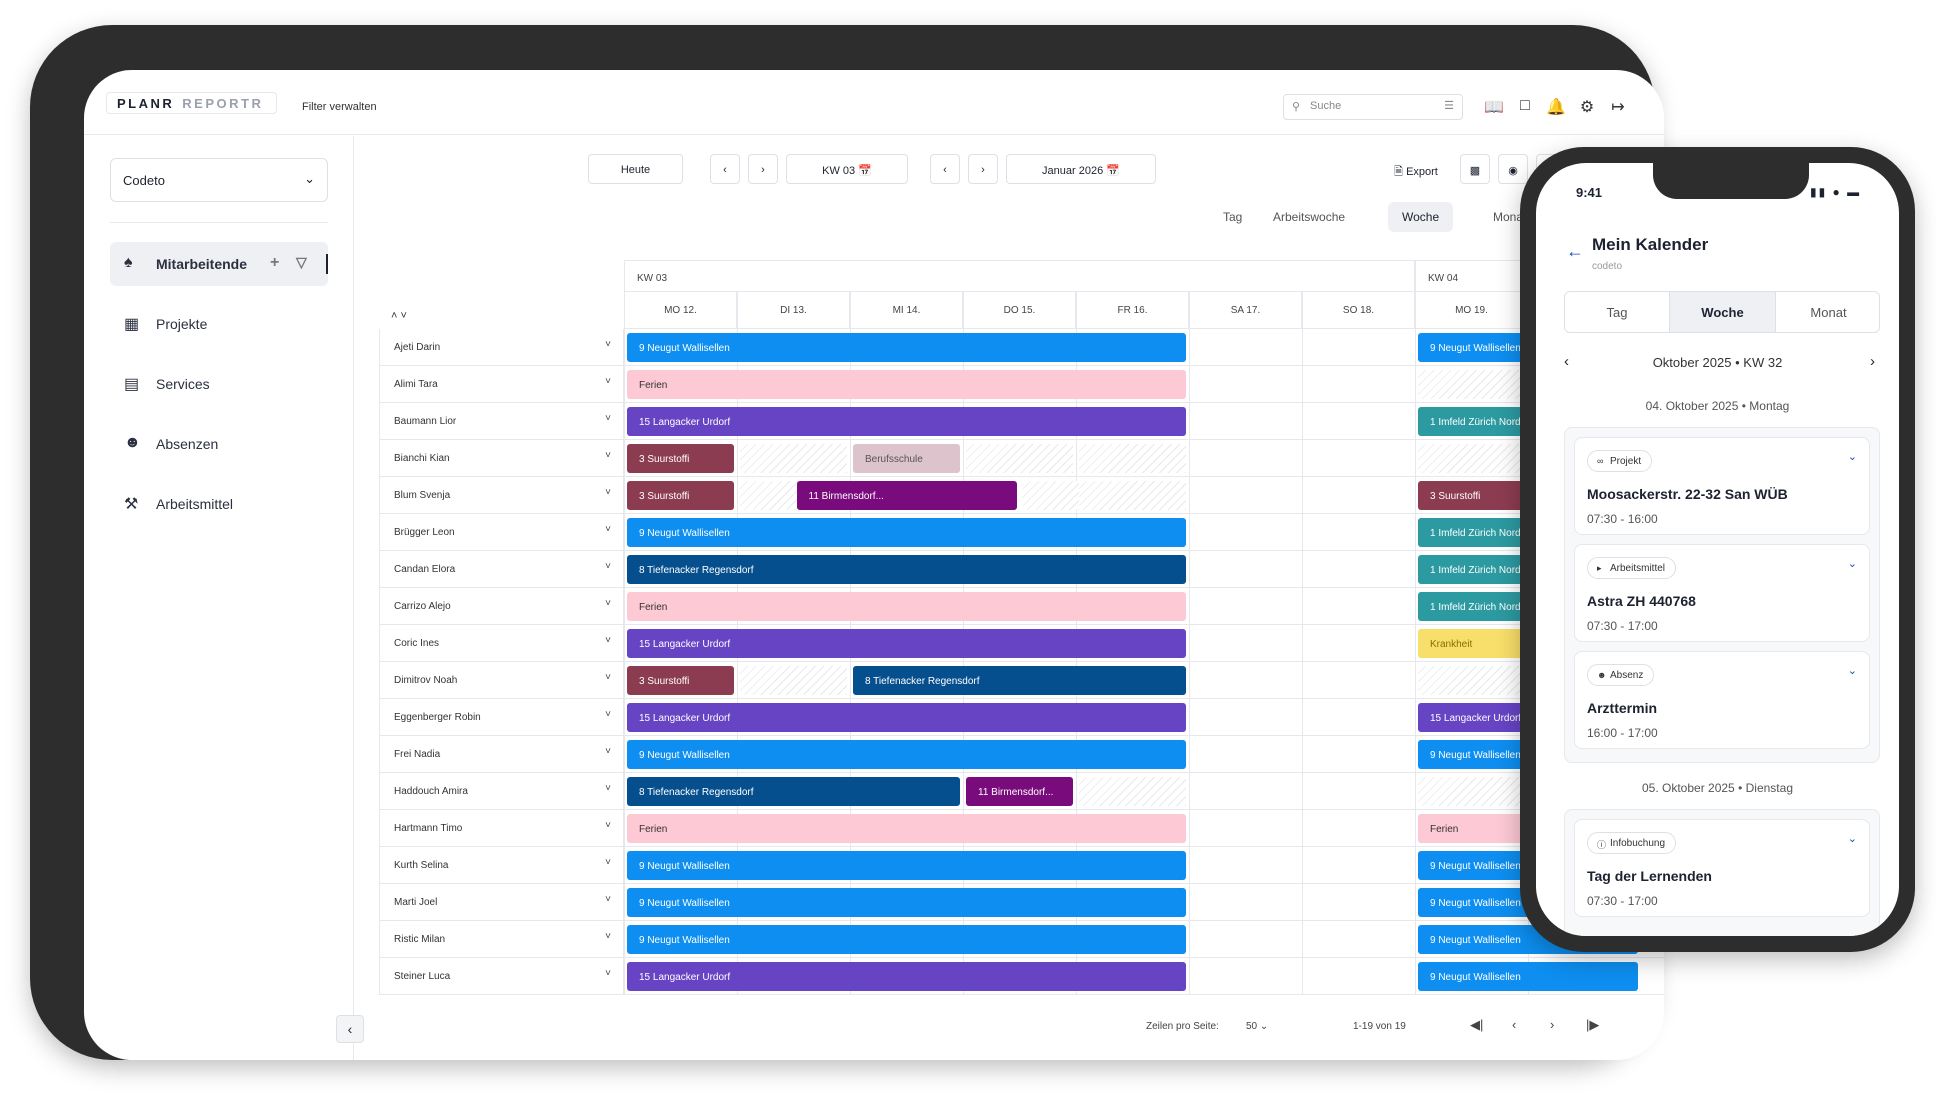 The image size is (1937, 1094). I want to click on employee-name: Baumann Lior ˅, so click(501, 421).